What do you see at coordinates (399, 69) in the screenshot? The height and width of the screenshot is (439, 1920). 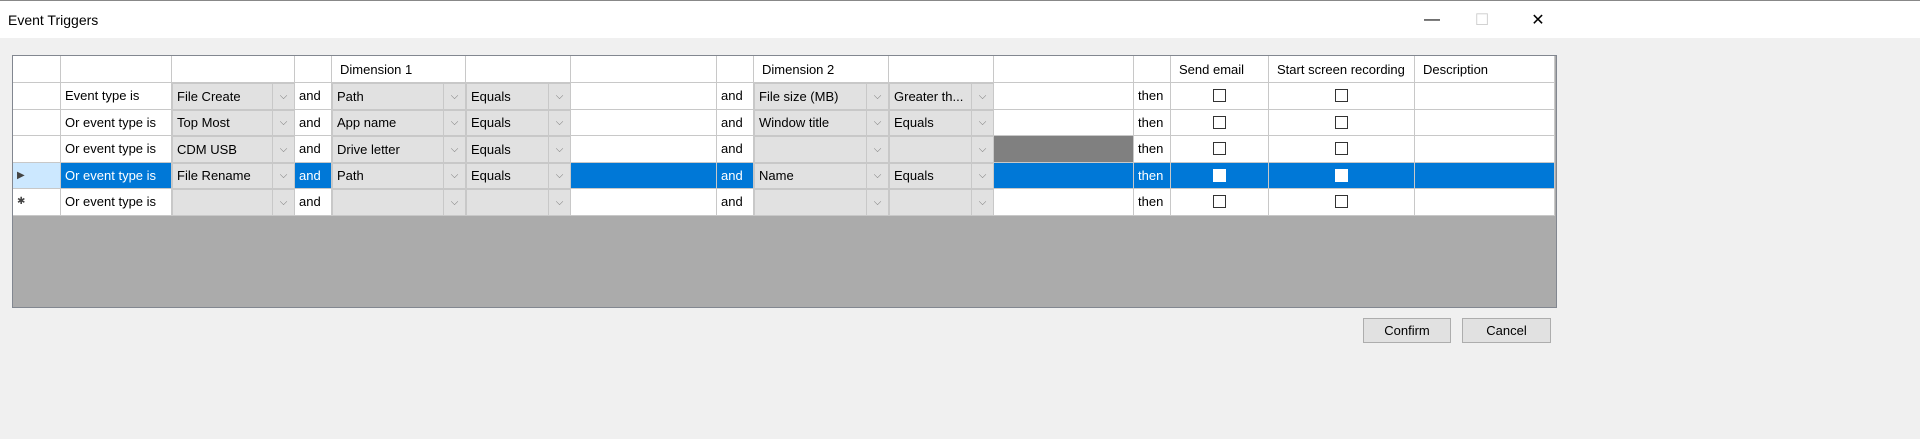 I see `column-header-dimension-1: Dimension 1` at bounding box center [399, 69].